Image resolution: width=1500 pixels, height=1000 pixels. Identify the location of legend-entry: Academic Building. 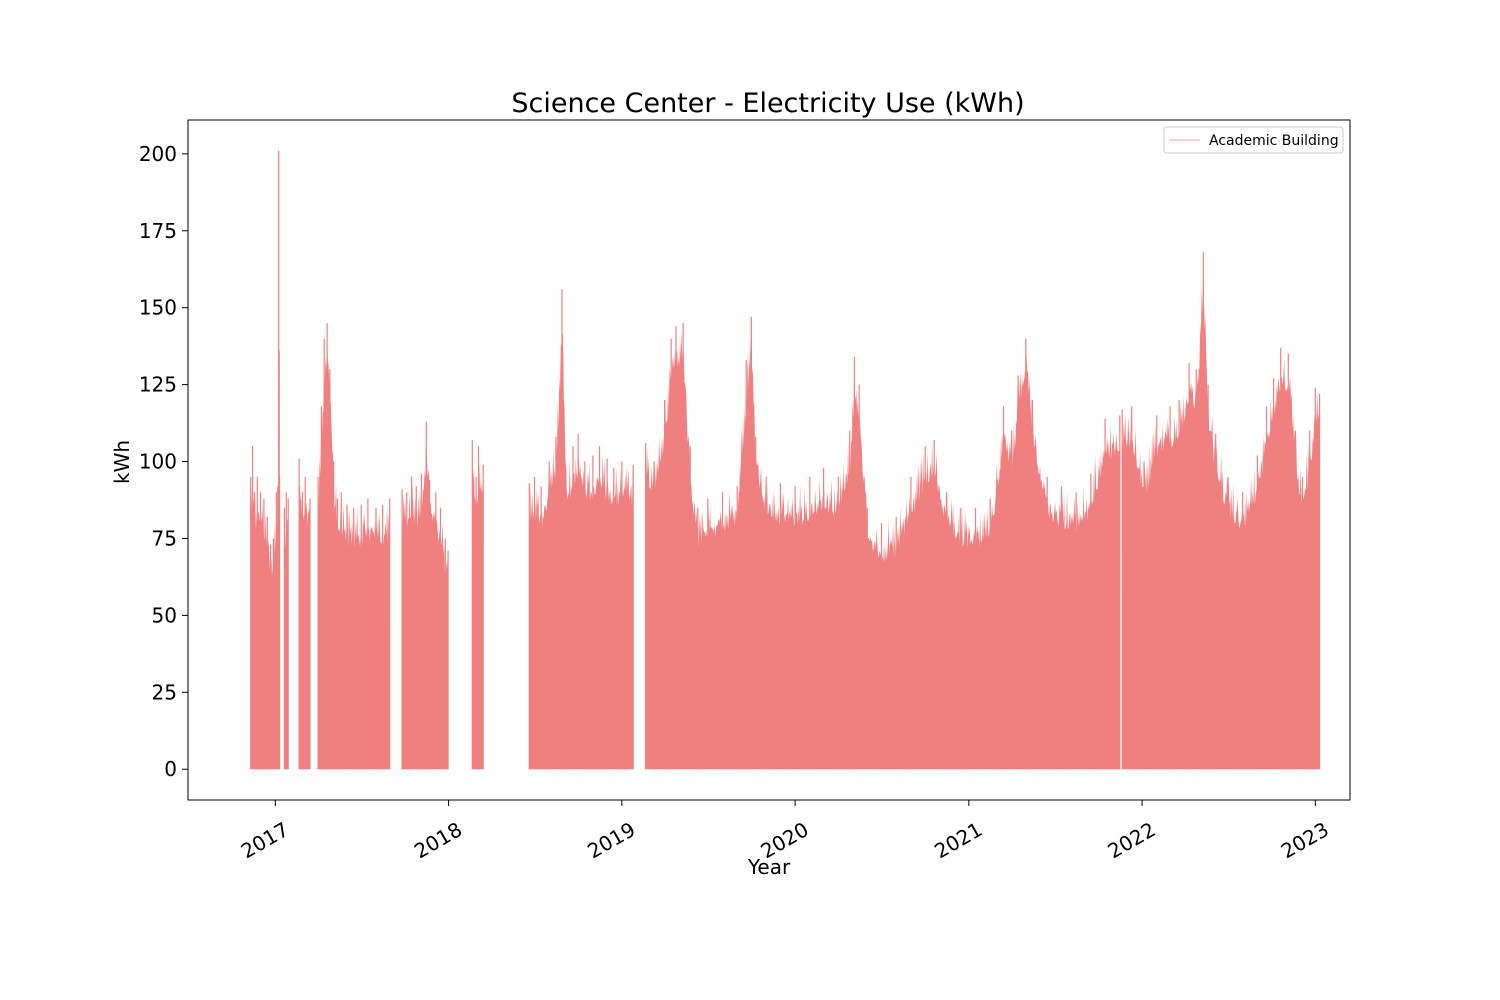
(1274, 141).